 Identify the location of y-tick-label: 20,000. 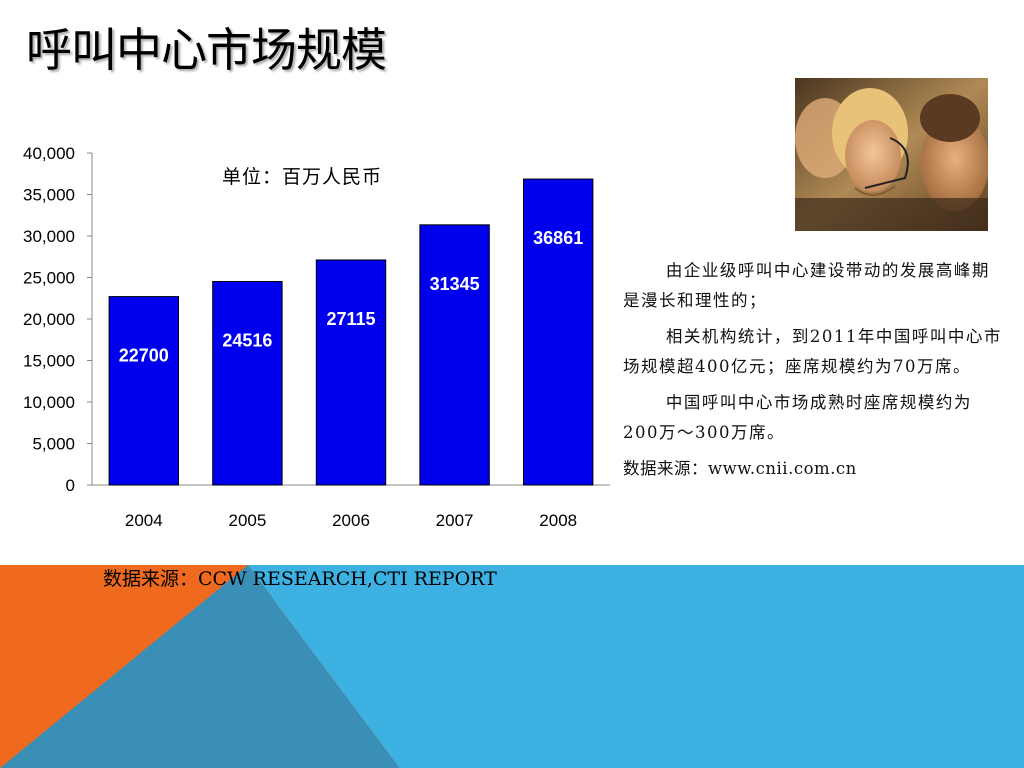
(49, 319).